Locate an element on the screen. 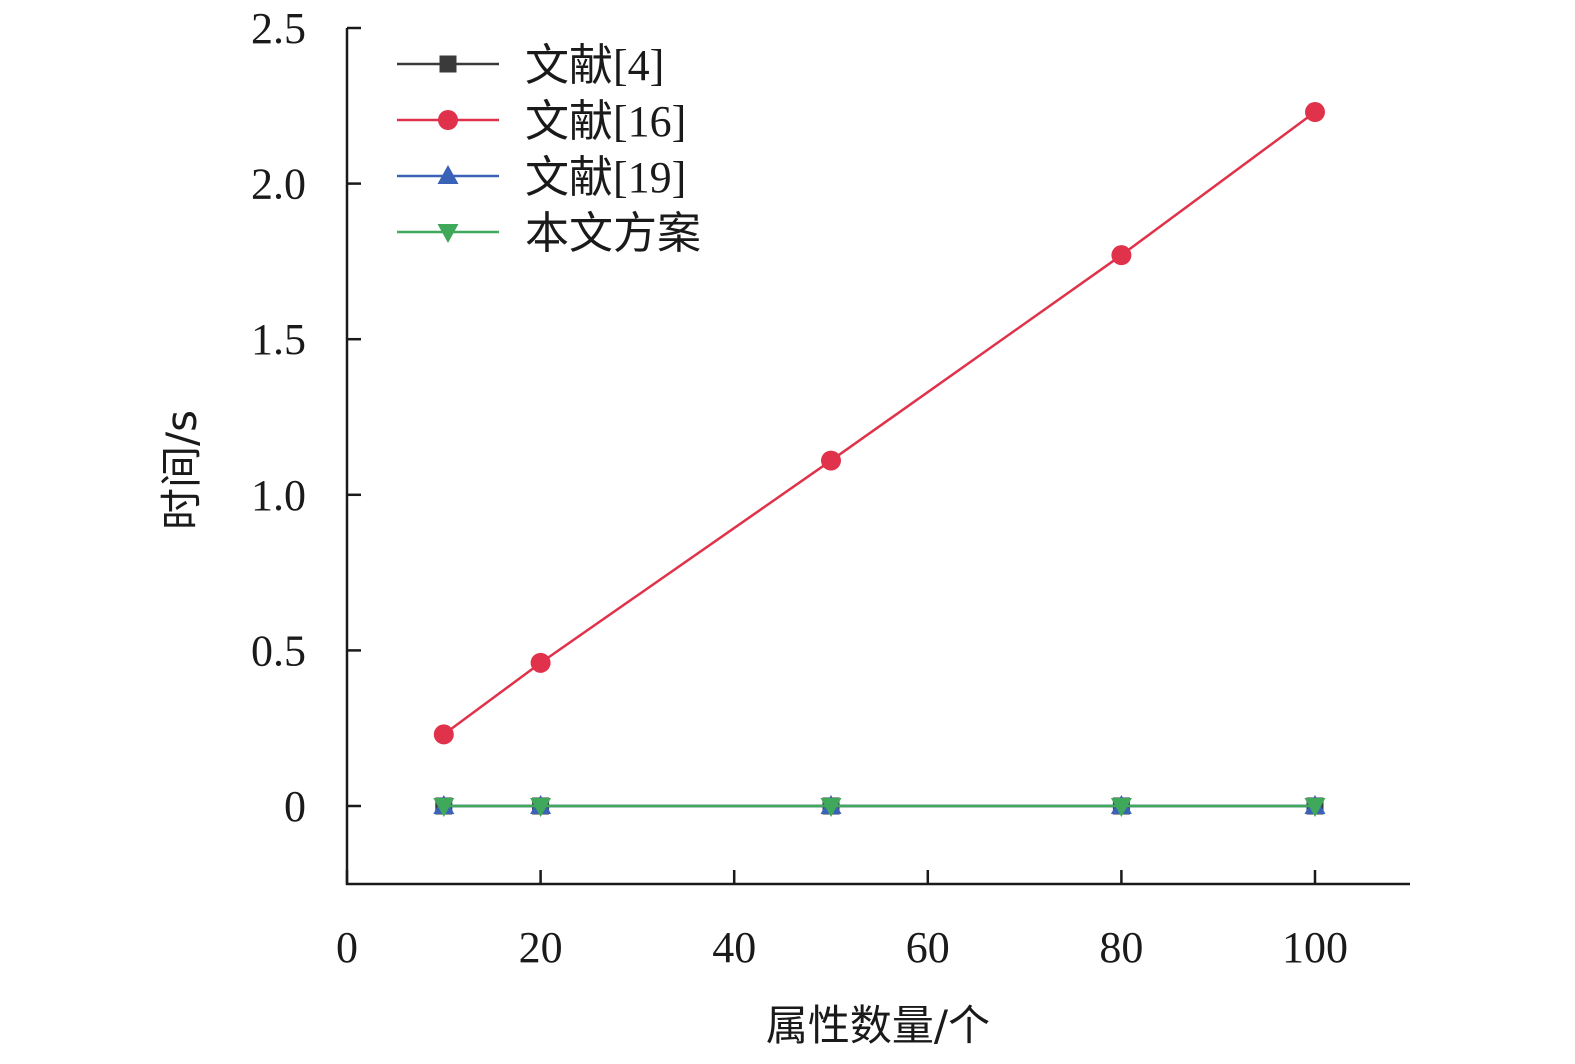 The width and height of the screenshot is (1575, 1064). y-tick-label: 1.5 is located at coordinates (278, 339).